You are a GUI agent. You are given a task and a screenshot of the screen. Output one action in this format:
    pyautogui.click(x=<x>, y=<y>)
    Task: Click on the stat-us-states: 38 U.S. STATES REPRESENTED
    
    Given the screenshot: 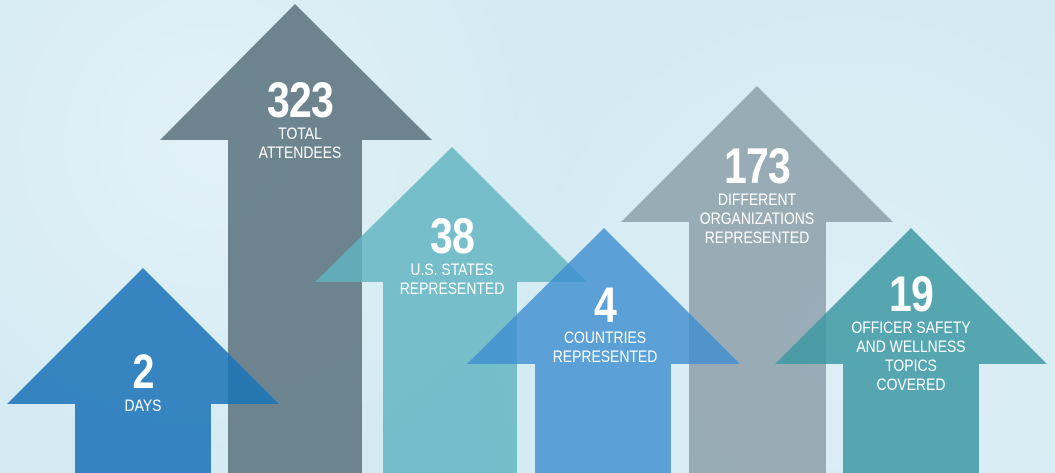 What is the action you would take?
    pyautogui.click(x=452, y=253)
    